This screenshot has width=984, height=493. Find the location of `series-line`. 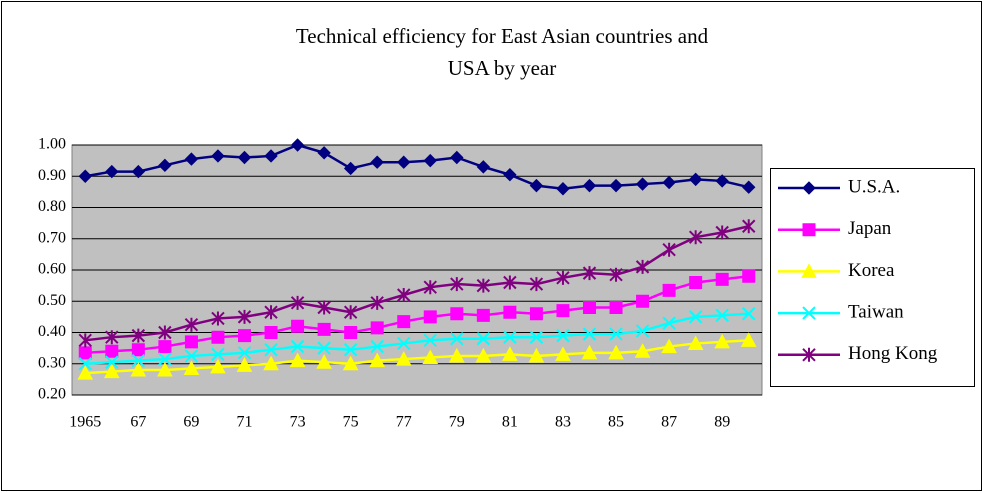

series-line is located at coordinates (417, 338).